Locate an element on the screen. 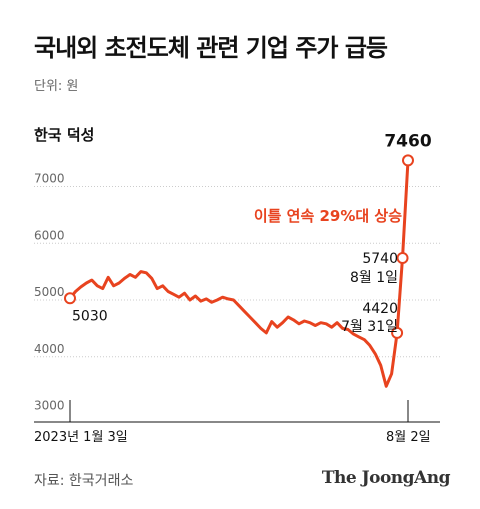 Image resolution: width=480 pixels, height=509 pixels. brand-logo: The JoongAng is located at coordinates (386, 478).